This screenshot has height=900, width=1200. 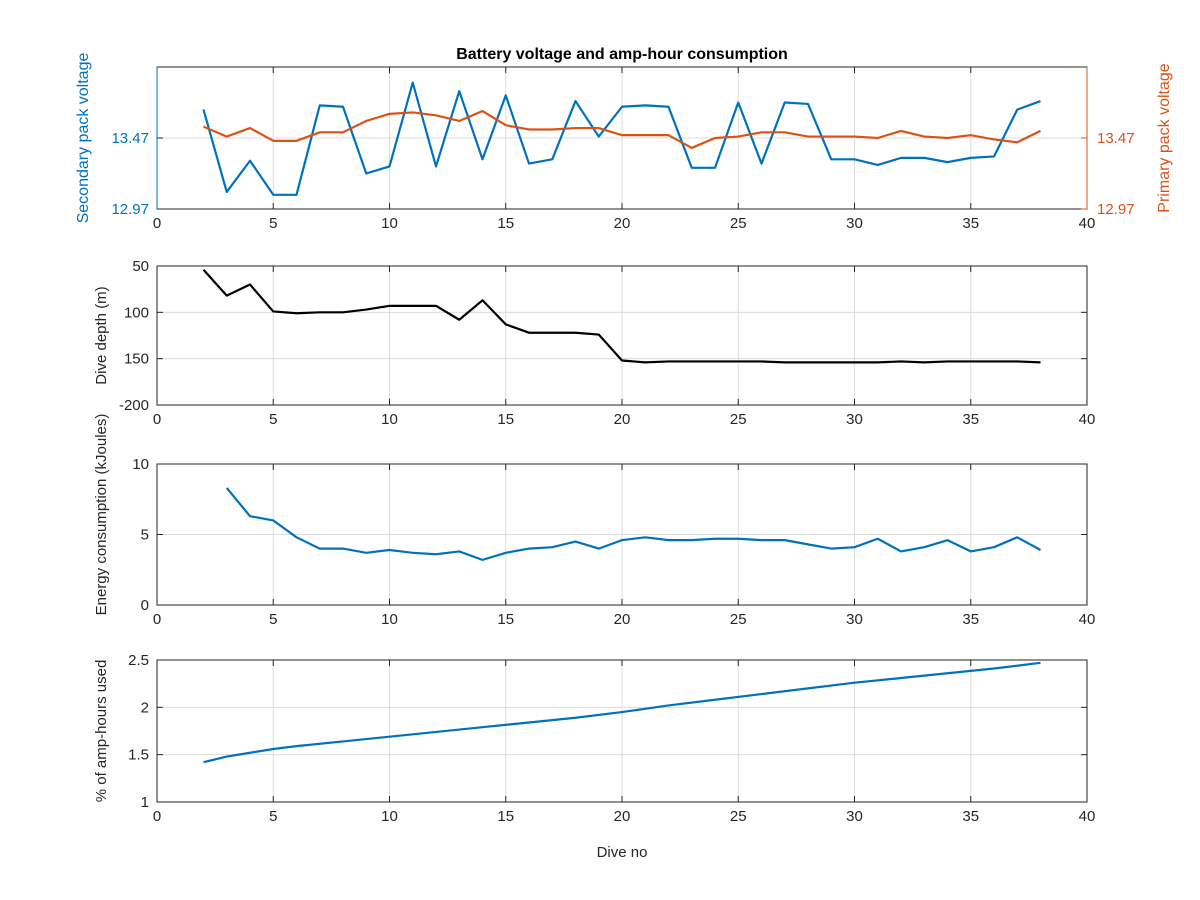 I want to click on y-tick-label: -200, so click(x=134, y=405).